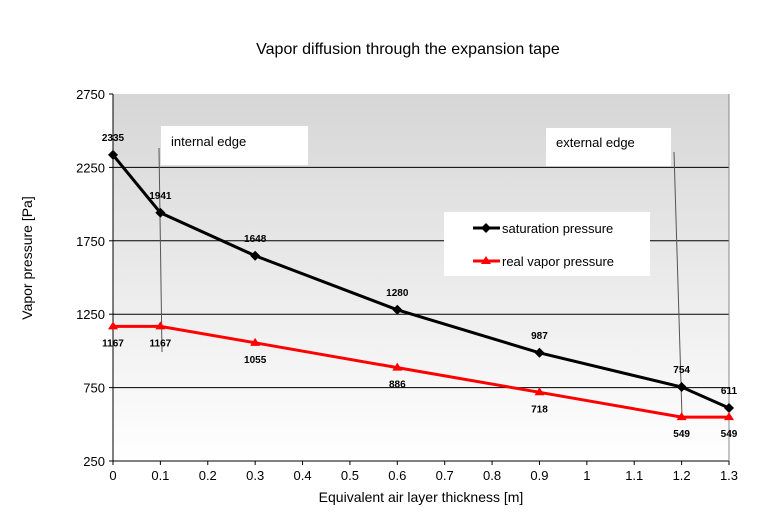 The width and height of the screenshot is (783, 532). Describe the element at coordinates (681, 370) in the screenshot. I see `data-label: 754` at that location.